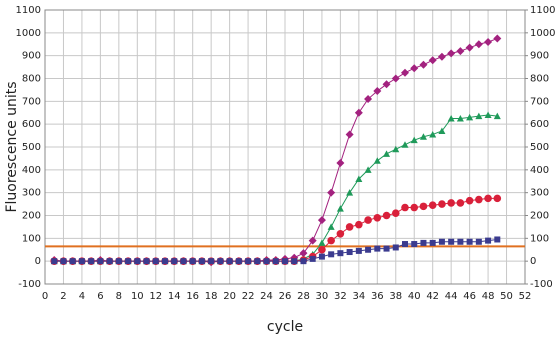 The width and height of the screenshot is (560, 338). I want to click on y2-tick-label: 0, so click(533, 261).